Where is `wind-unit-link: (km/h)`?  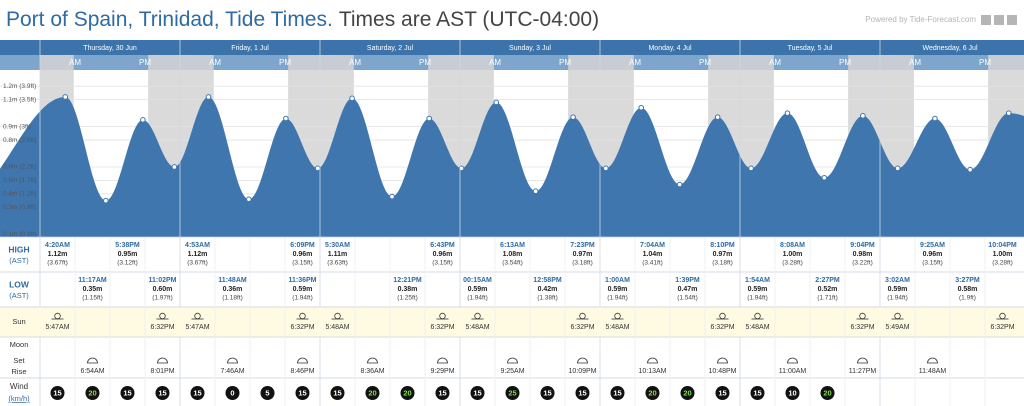 wind-unit-link: (km/h) is located at coordinates (19, 398).